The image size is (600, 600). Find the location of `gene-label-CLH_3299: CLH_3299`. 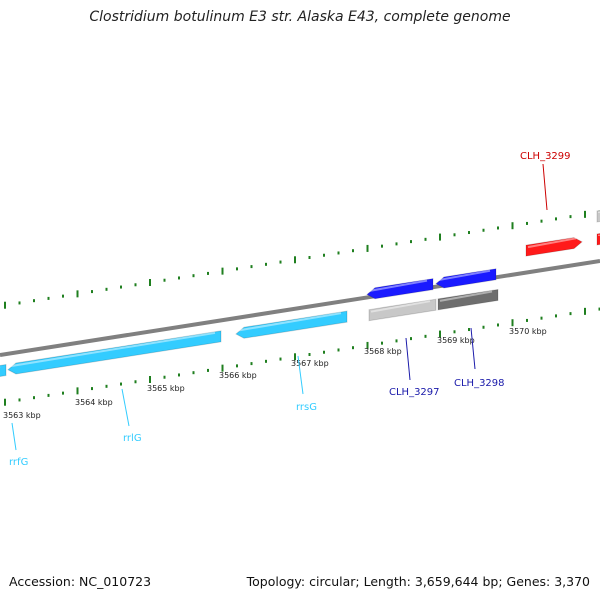

gene-label-CLH_3299: CLH_3299 is located at coordinates (545, 156).